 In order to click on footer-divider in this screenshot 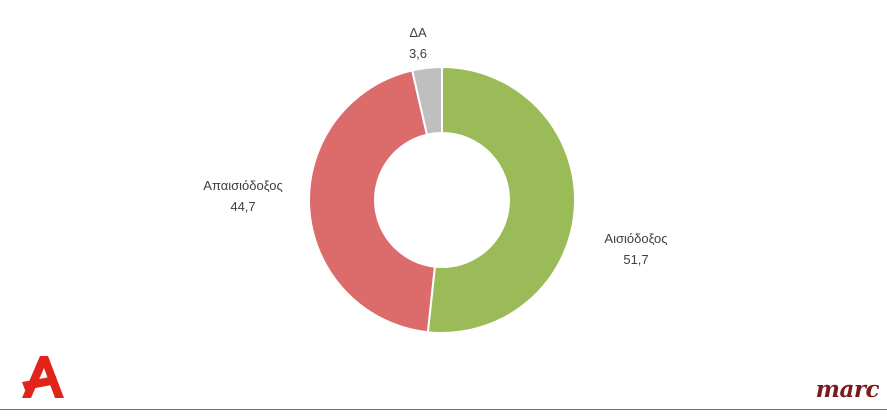, I will do `click(443, 409)`.